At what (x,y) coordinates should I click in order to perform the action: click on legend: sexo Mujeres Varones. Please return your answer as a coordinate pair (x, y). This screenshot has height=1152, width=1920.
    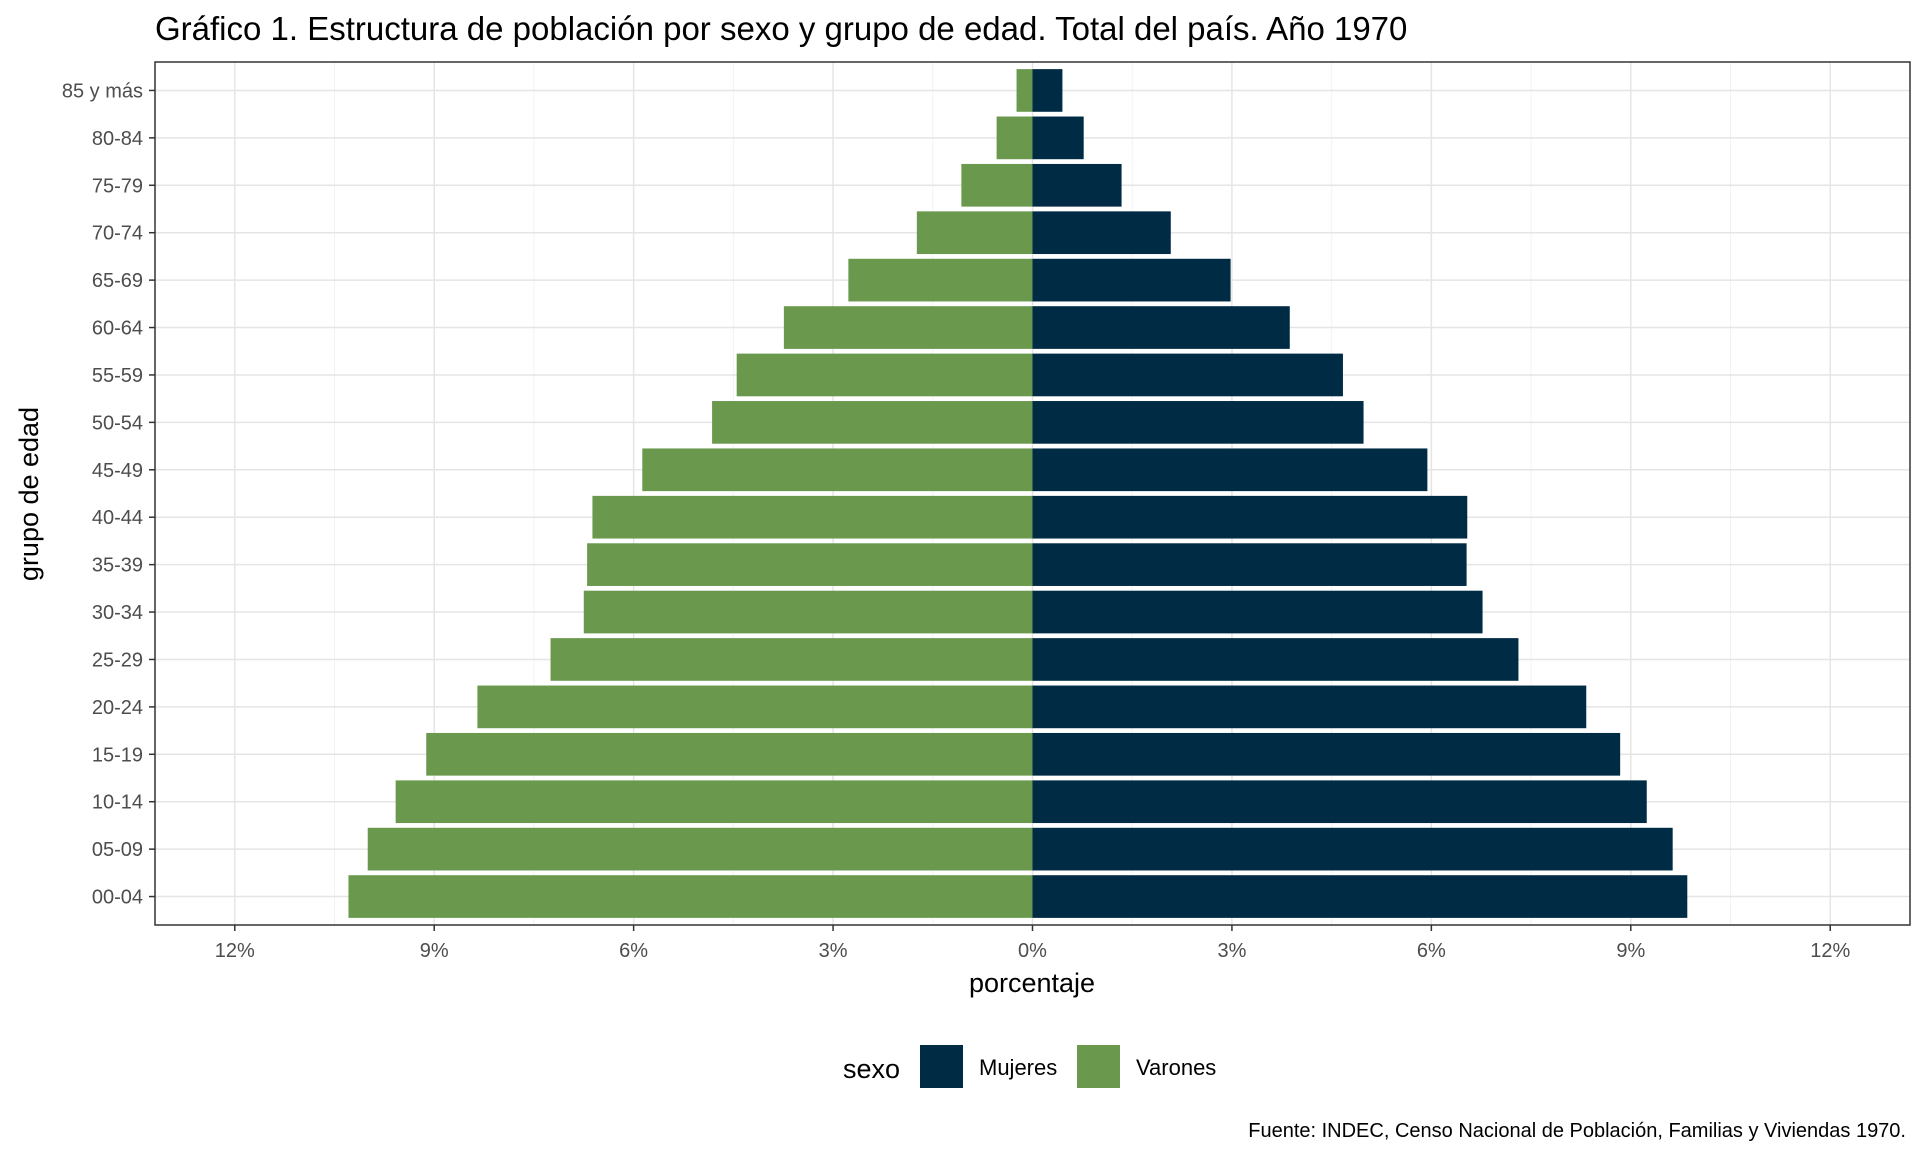
    Looking at the image, I should click on (1029, 1066).